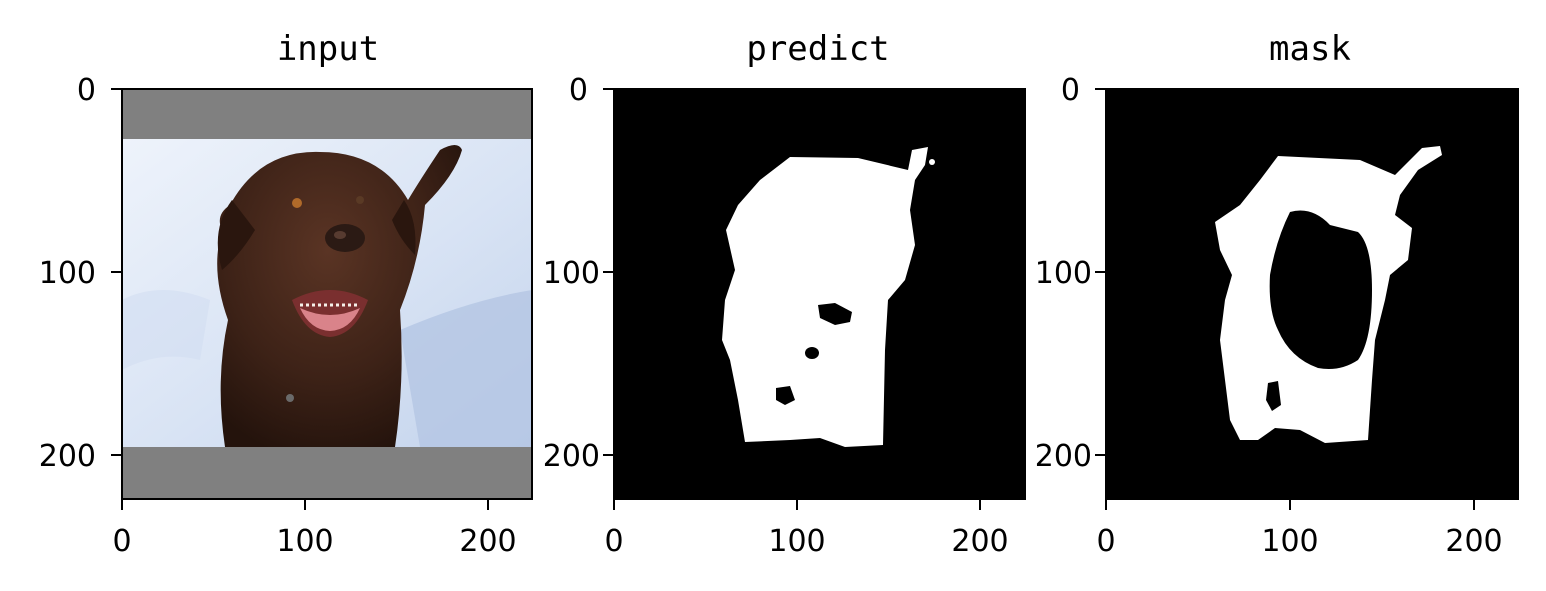  I want to click on dog-tag, so click(290, 398).